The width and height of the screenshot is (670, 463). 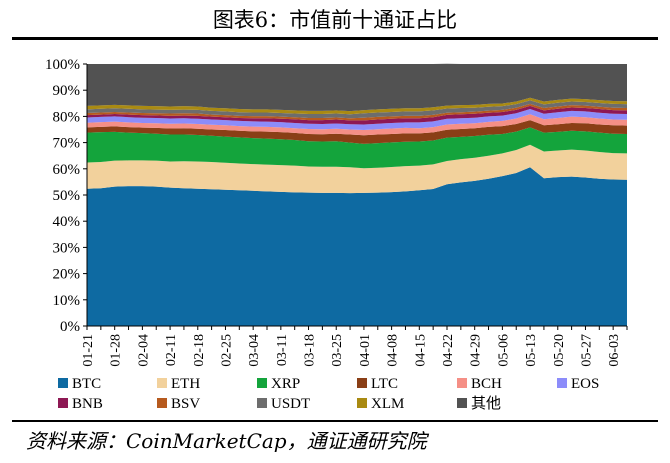 I want to click on x-tick-label: 03-25, so click(x=337, y=350).